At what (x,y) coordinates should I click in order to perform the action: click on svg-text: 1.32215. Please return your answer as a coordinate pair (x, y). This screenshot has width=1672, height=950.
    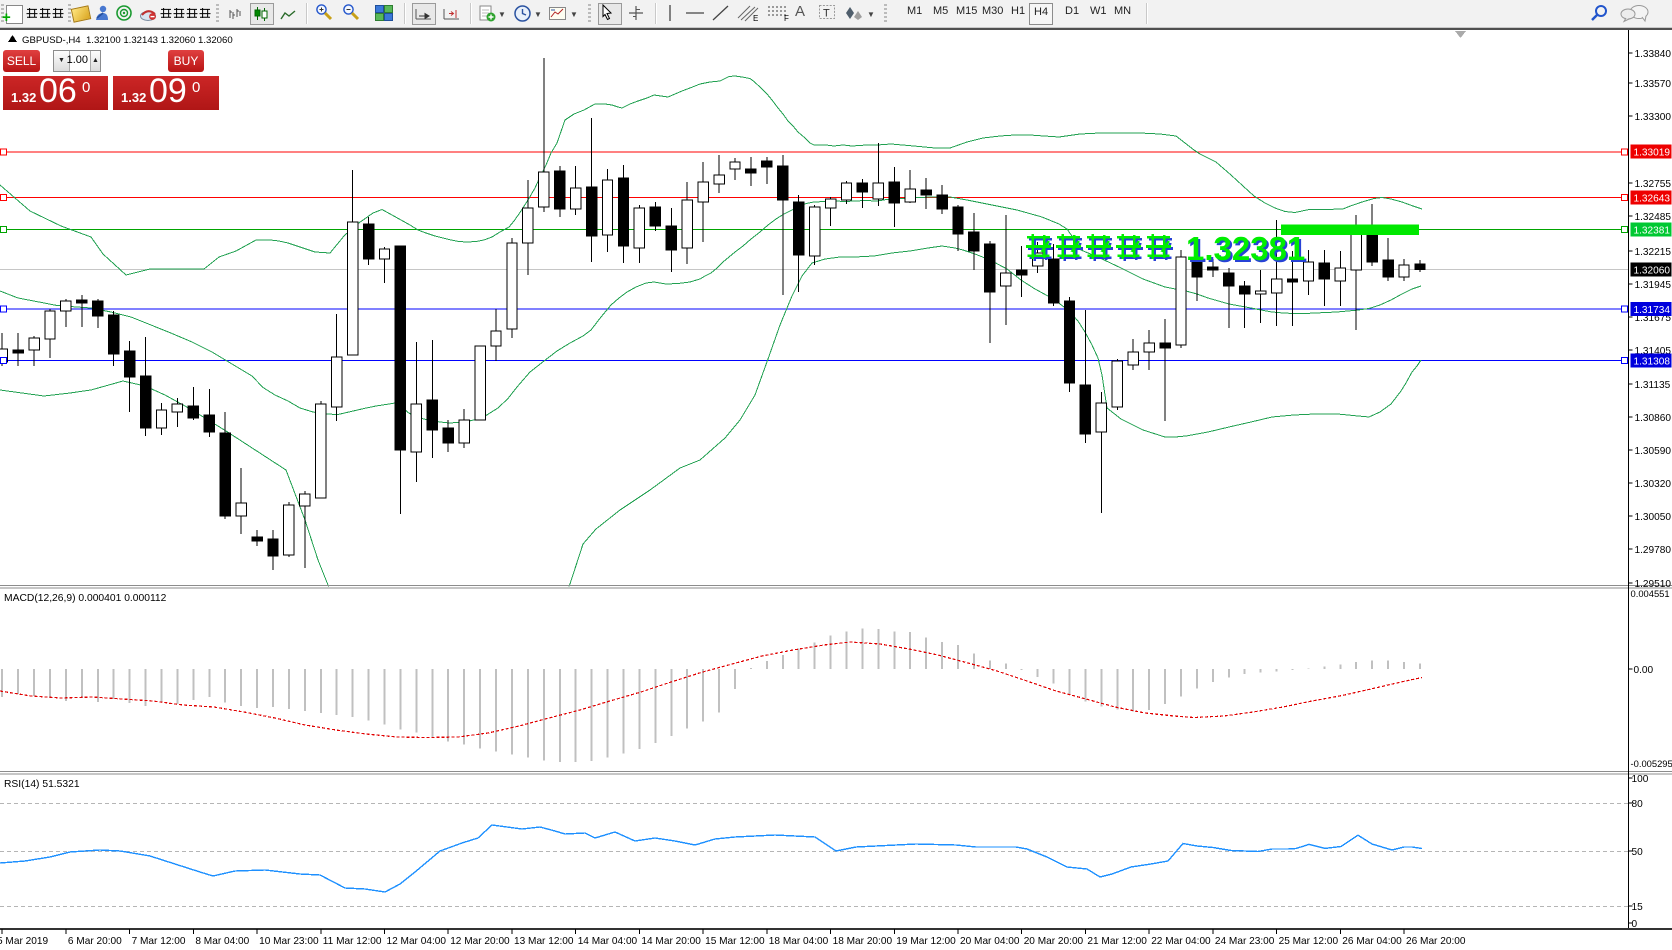
    Looking at the image, I should click on (1653, 252).